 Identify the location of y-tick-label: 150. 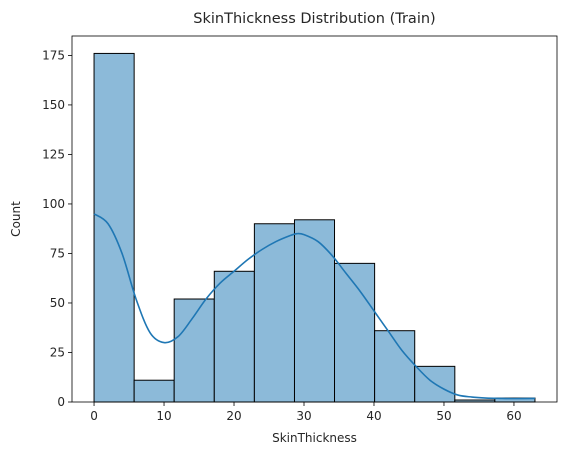
(53, 105).